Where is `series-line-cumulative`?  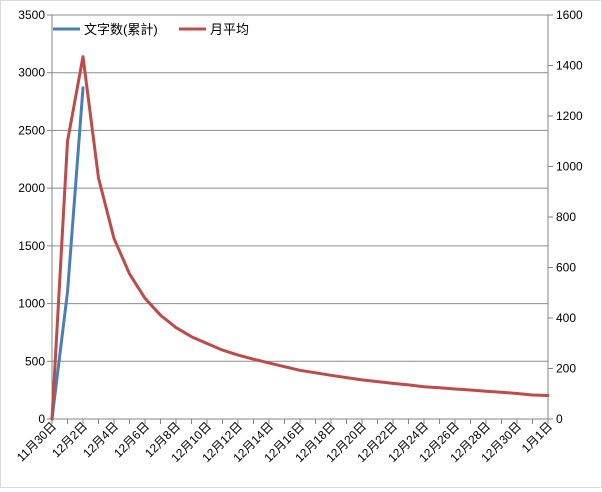 series-line-cumulative is located at coordinates (67, 253).